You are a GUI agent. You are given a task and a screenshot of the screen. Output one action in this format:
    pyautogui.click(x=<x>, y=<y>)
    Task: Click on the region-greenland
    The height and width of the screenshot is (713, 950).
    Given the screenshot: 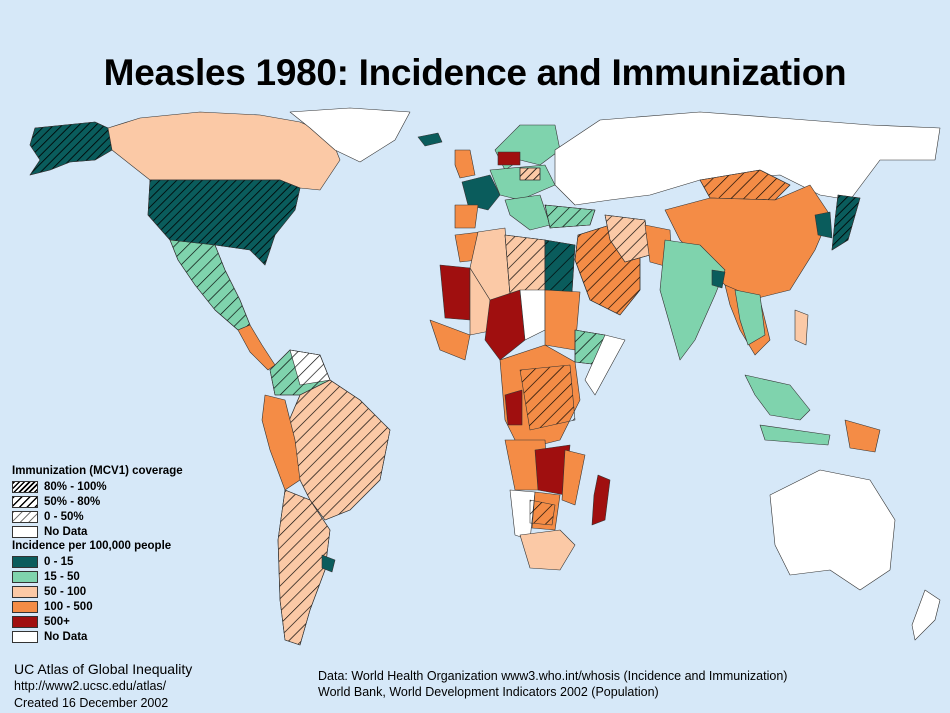 What is the action you would take?
    pyautogui.click(x=350, y=135)
    